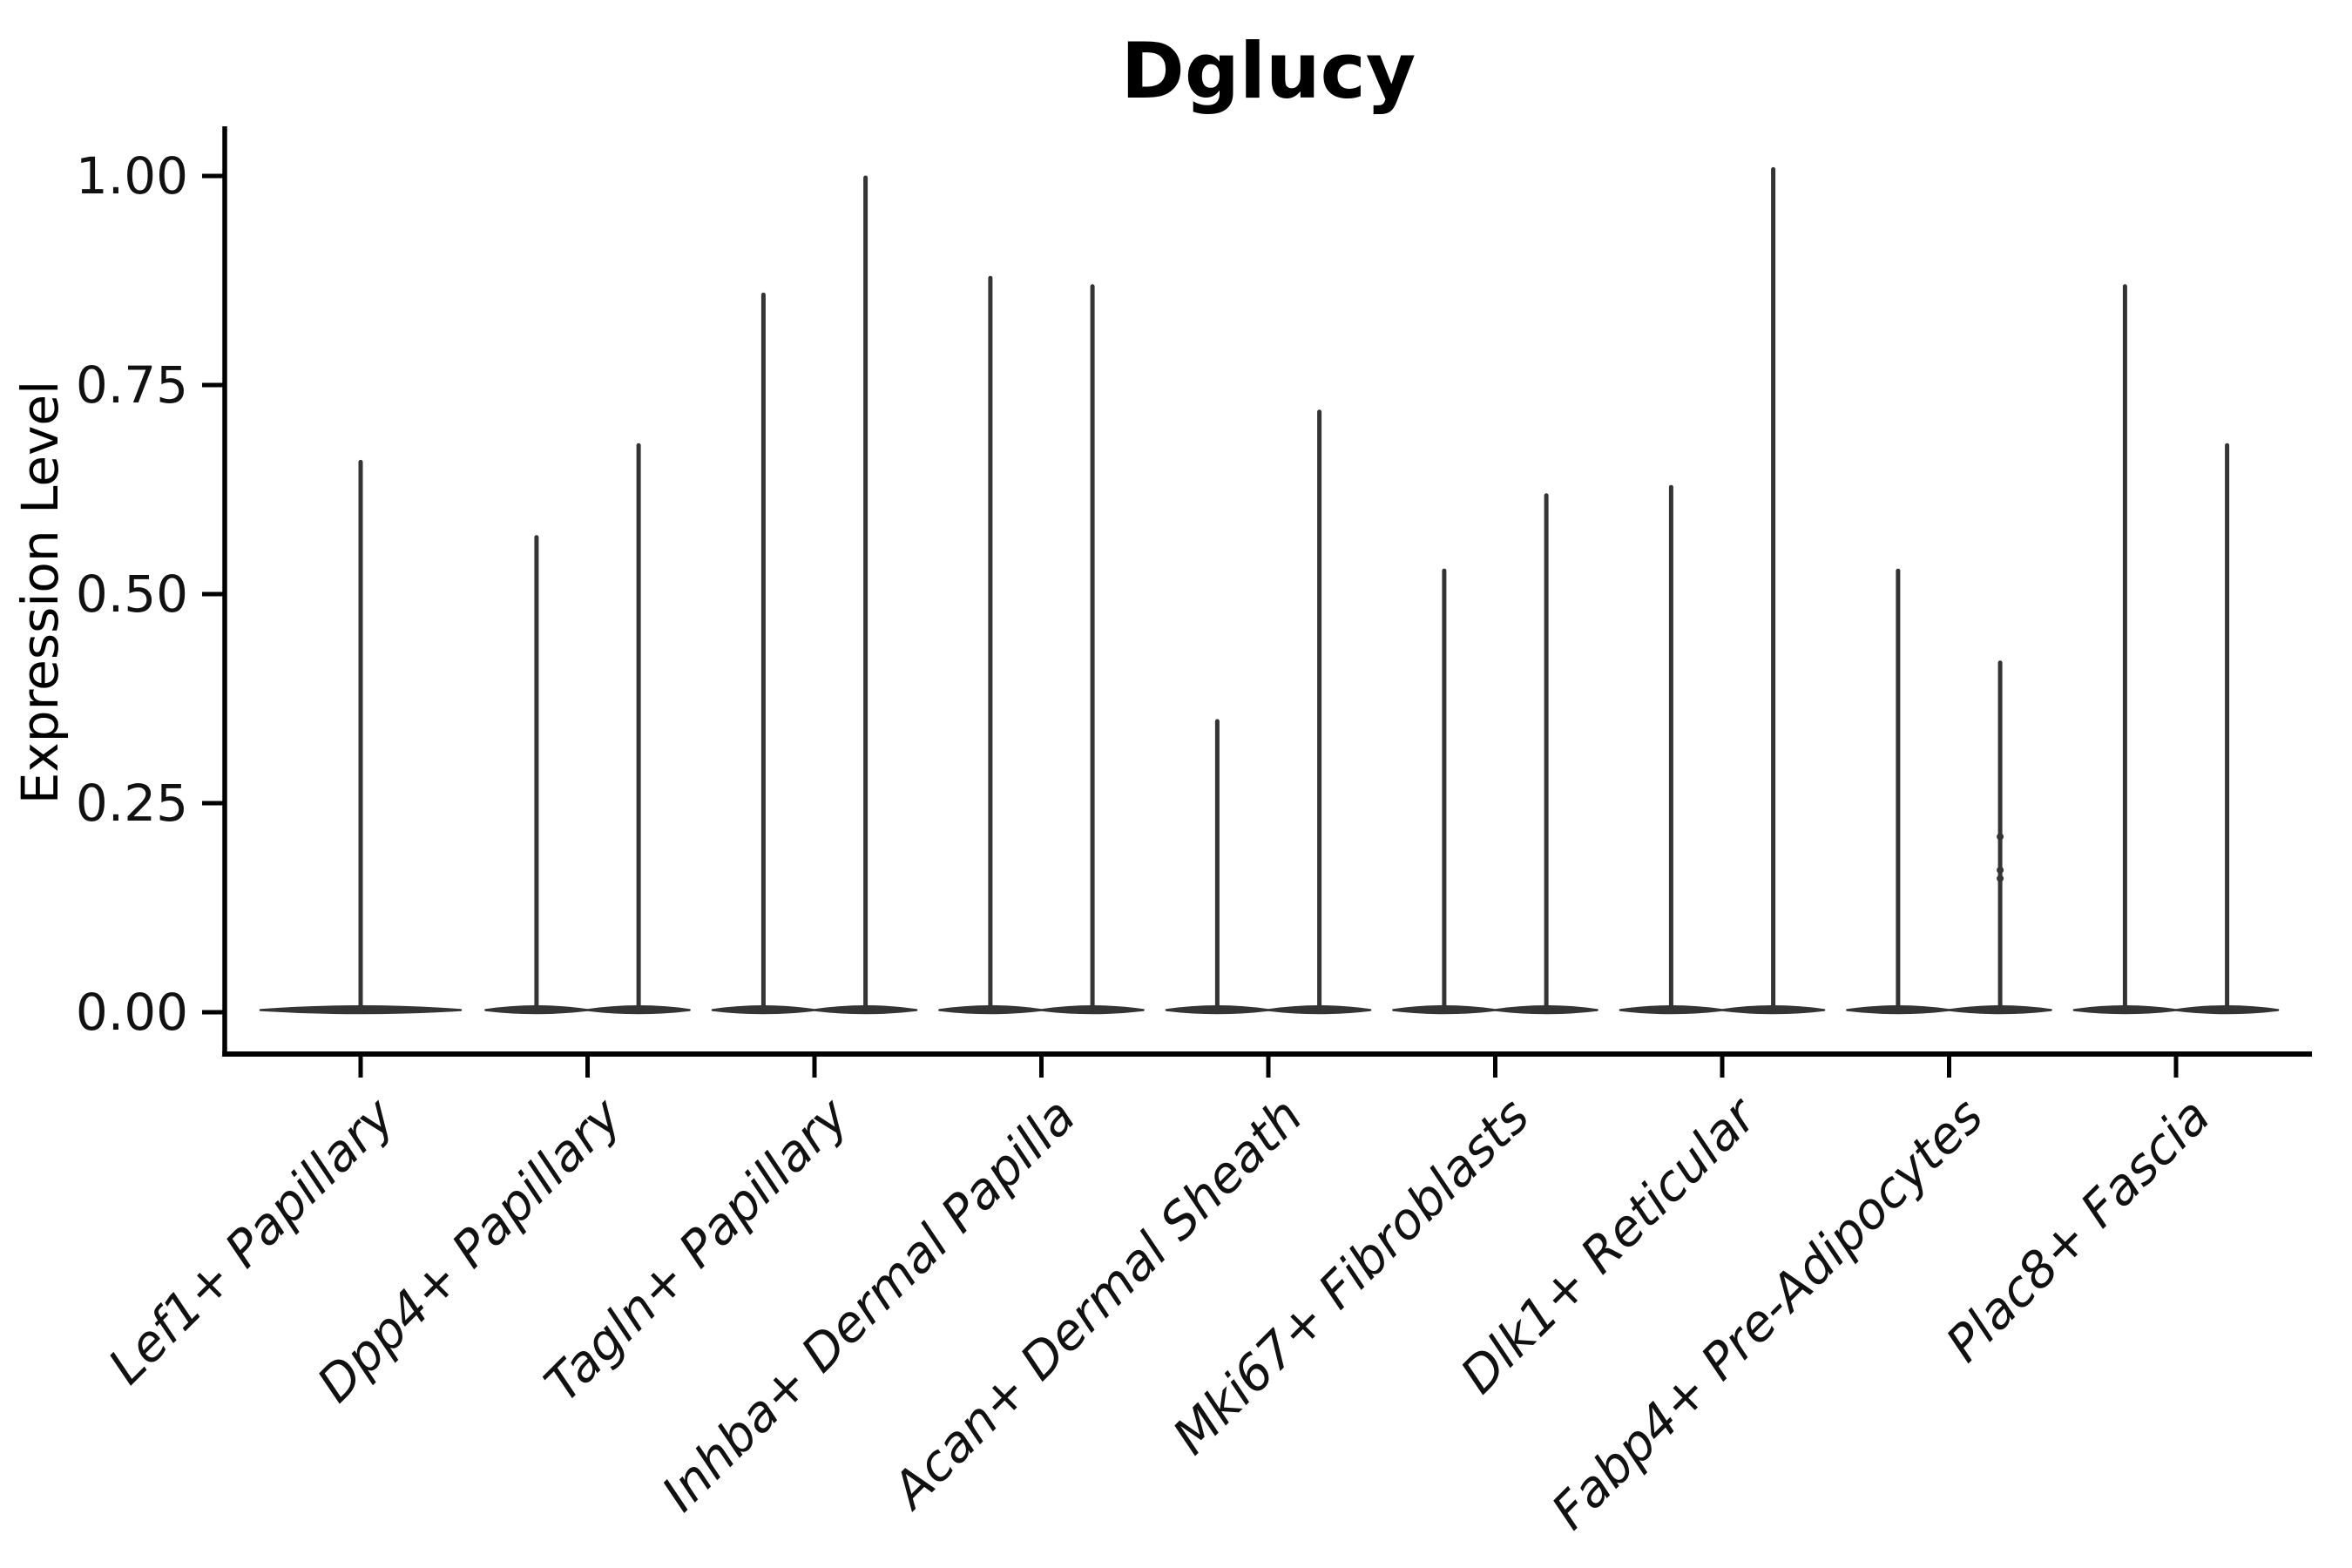 The image size is (2352, 1568). Describe the element at coordinates (1096, 1304) in the screenshot. I see `x-tick-label: Acan+ Dermal Sheath` at that location.